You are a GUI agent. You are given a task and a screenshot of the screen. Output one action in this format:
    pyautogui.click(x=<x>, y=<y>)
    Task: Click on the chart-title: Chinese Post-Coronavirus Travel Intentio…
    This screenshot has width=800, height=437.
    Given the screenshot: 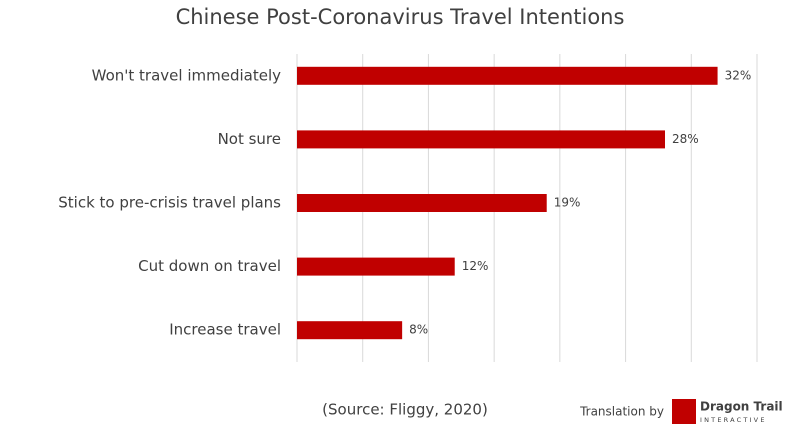 What is the action you would take?
    pyautogui.click(x=400, y=17)
    